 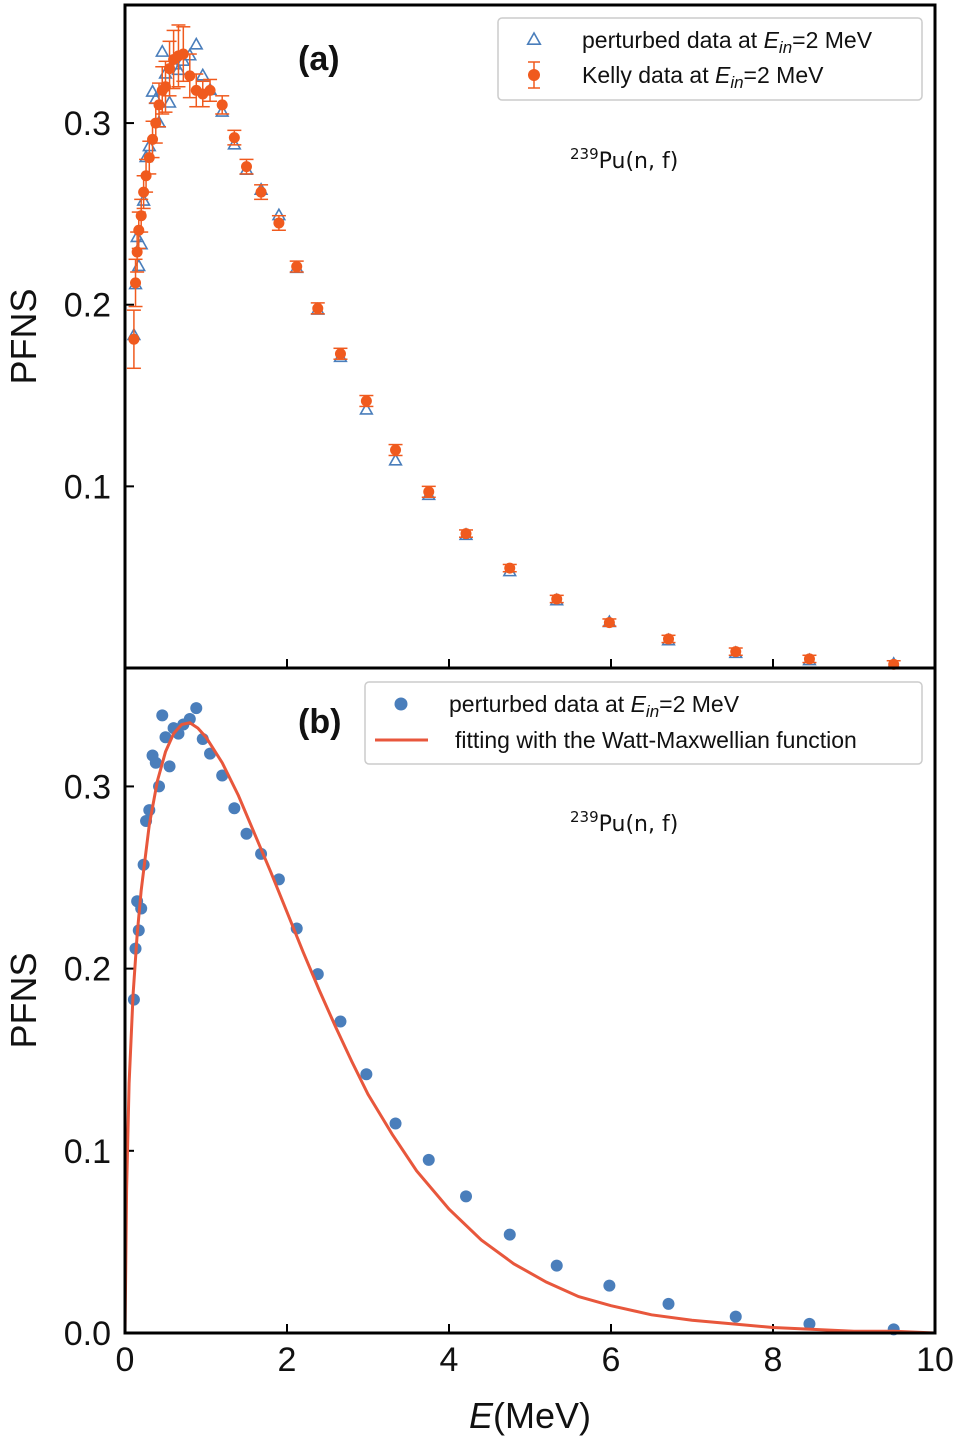 What do you see at coordinates (935, 1360) in the screenshot?
I see `x-tick-label: 10` at bounding box center [935, 1360].